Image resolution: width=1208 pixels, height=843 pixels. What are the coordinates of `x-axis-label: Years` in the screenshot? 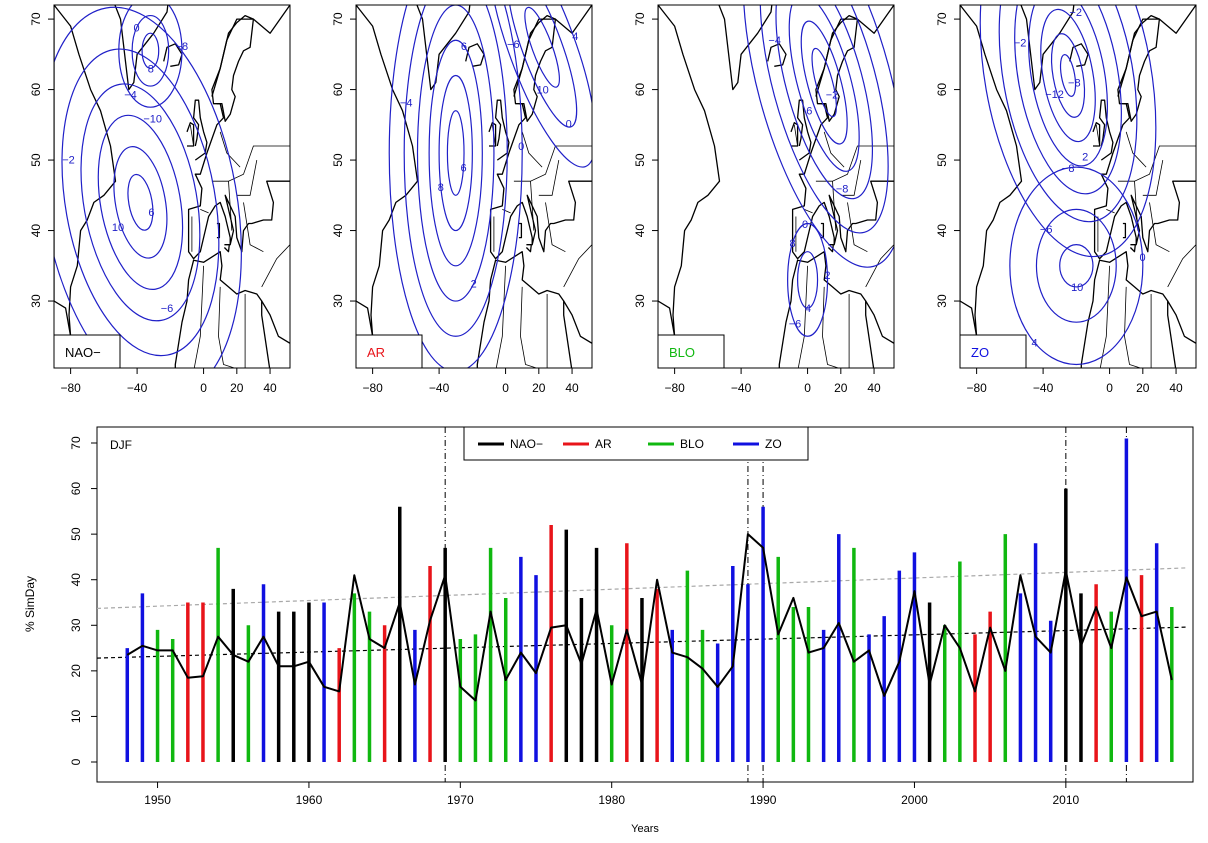 It's located at (645, 829).